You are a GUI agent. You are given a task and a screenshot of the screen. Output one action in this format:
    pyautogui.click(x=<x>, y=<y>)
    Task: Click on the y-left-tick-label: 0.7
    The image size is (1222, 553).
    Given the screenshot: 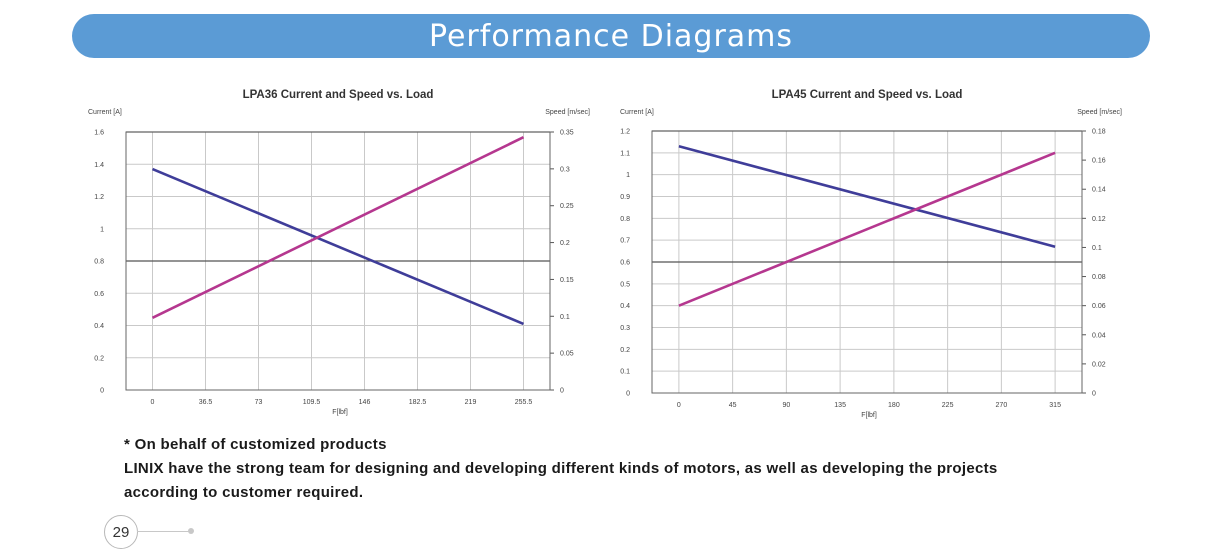 What is the action you would take?
    pyautogui.click(x=625, y=241)
    